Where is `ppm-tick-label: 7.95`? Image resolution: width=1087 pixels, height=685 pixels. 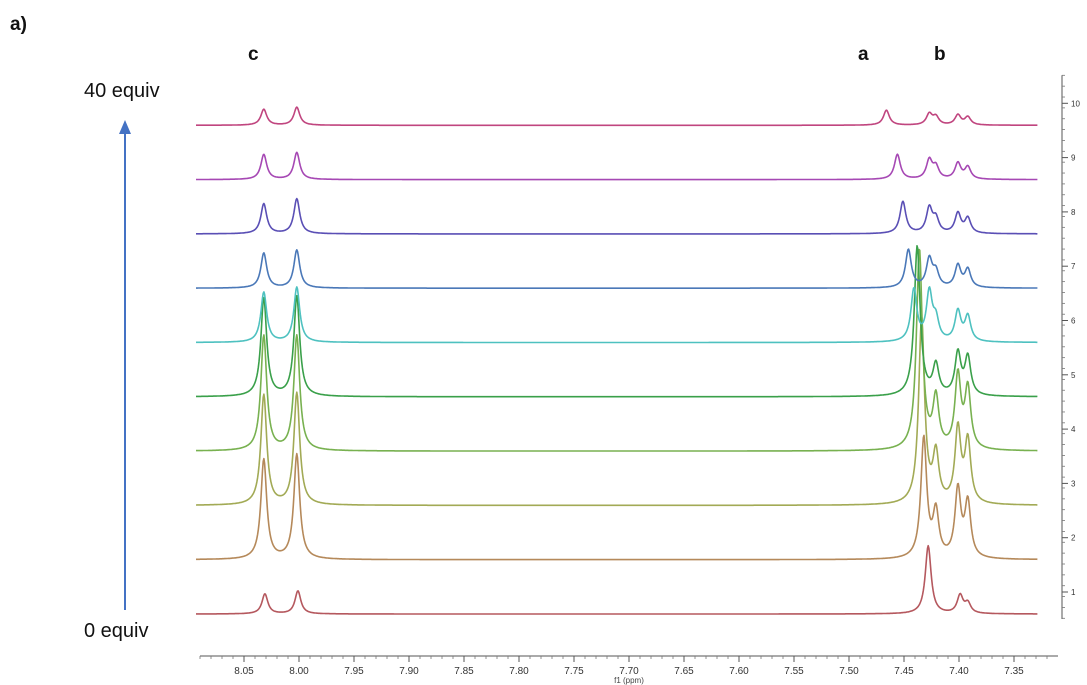
ppm-tick-label: 7.95 is located at coordinates (354, 671).